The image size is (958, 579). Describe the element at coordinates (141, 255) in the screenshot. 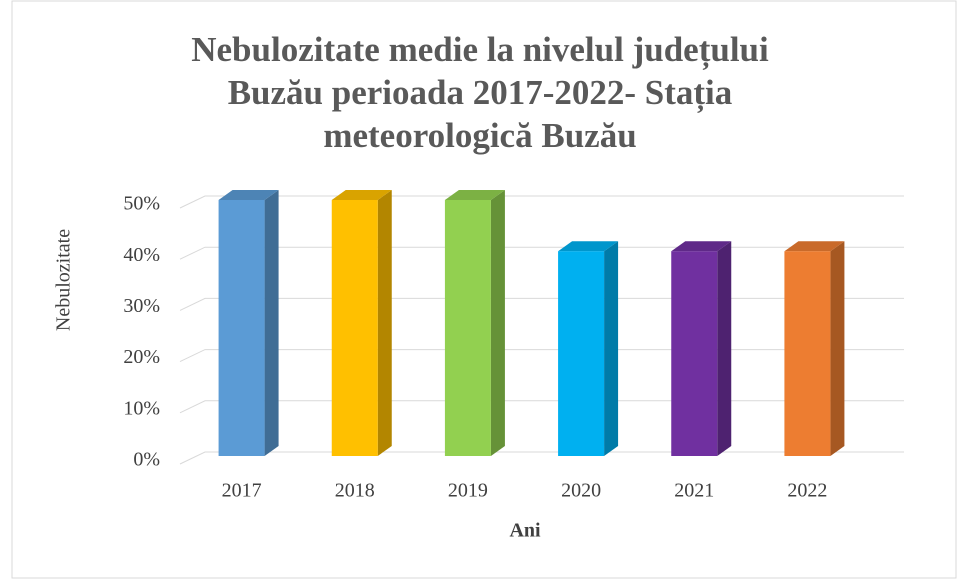

I see `y-tick-label: 40%` at that location.